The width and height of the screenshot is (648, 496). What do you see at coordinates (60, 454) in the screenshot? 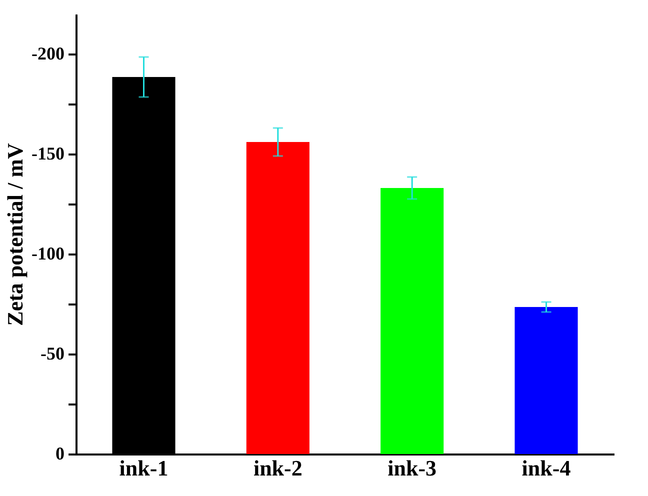
I see `y-tick-label: 0` at bounding box center [60, 454].